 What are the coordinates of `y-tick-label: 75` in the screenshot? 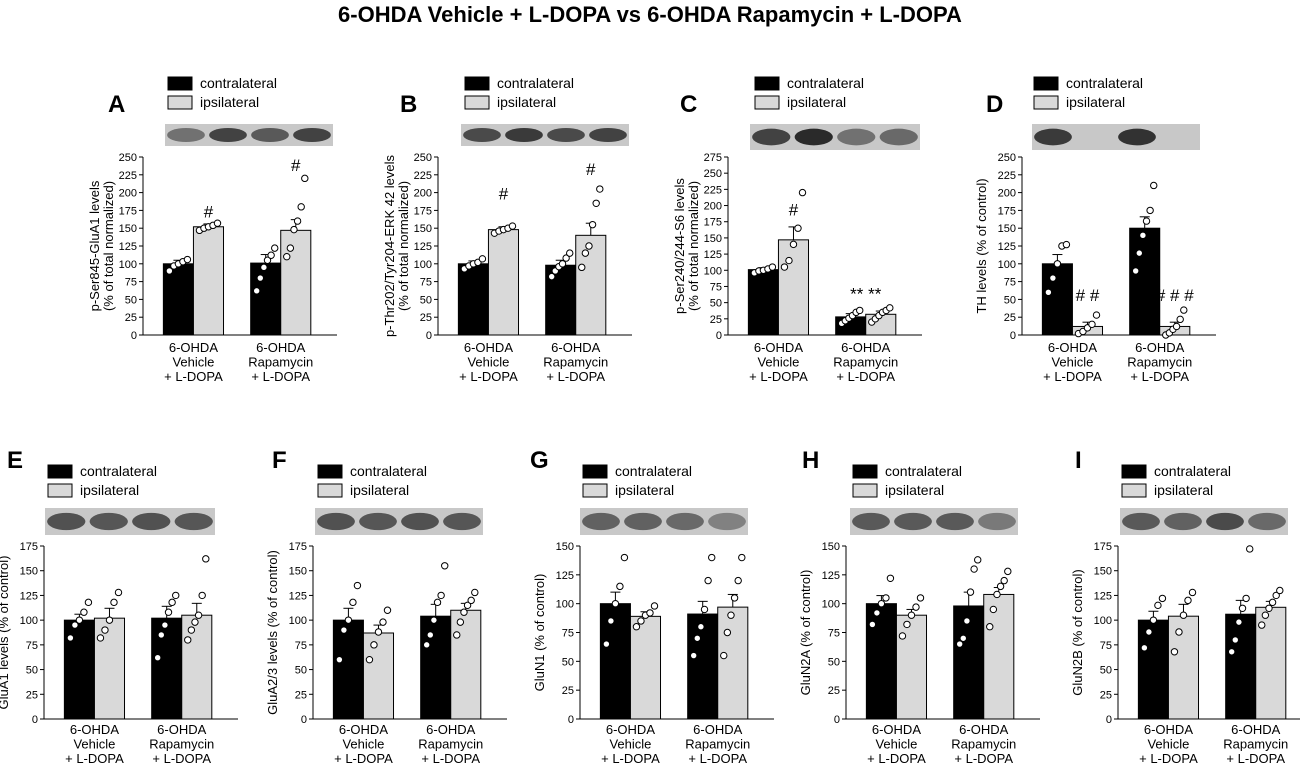 It's located at (32, 646).